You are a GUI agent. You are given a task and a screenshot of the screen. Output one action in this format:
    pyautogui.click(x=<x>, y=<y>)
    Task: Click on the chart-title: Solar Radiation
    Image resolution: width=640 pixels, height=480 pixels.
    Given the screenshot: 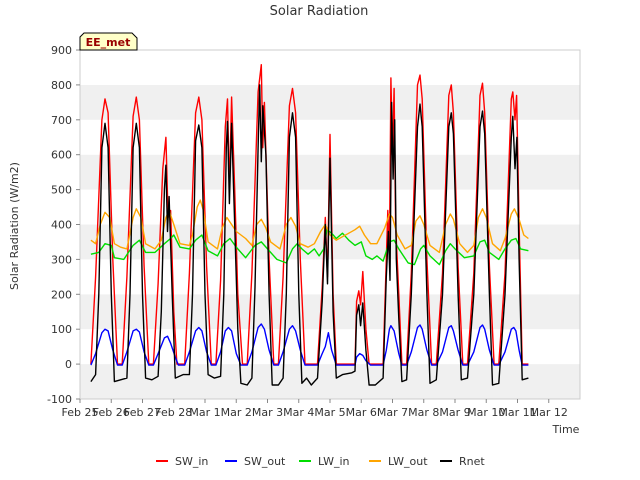 What is the action you would take?
    pyautogui.click(x=319, y=11)
    